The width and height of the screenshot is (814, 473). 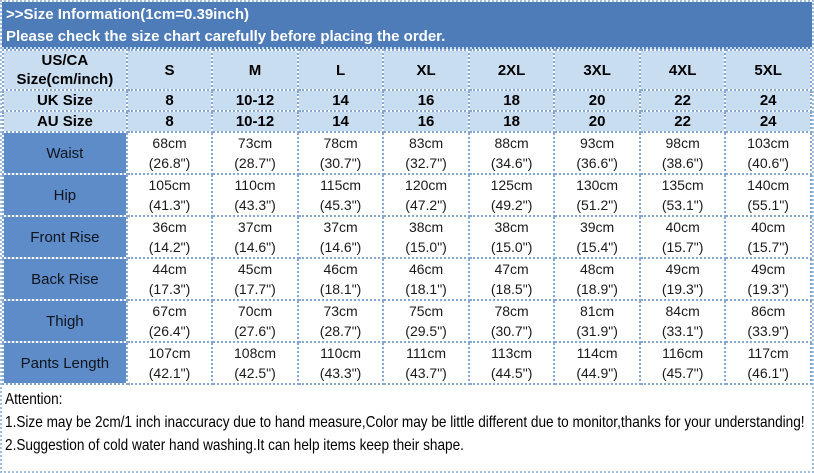 What do you see at coordinates (340, 70) in the screenshot?
I see `size-column-header: L` at bounding box center [340, 70].